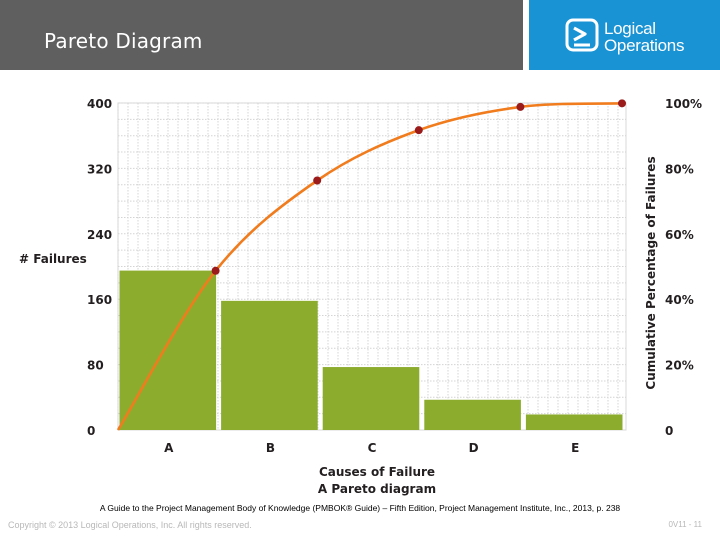 The height and width of the screenshot is (540, 720). What do you see at coordinates (683, 104) in the screenshot?
I see `y2-tick-label: 100%` at bounding box center [683, 104].